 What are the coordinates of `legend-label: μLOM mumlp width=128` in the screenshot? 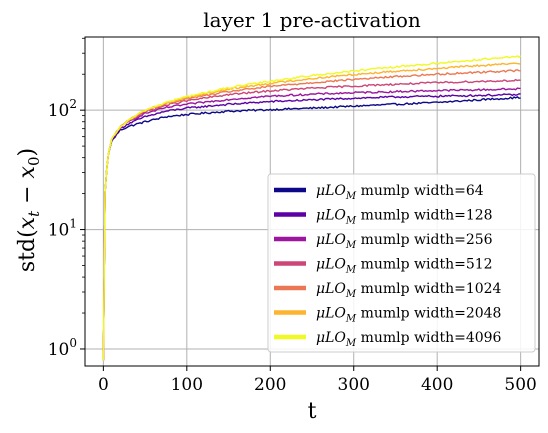 It's located at (404, 217).